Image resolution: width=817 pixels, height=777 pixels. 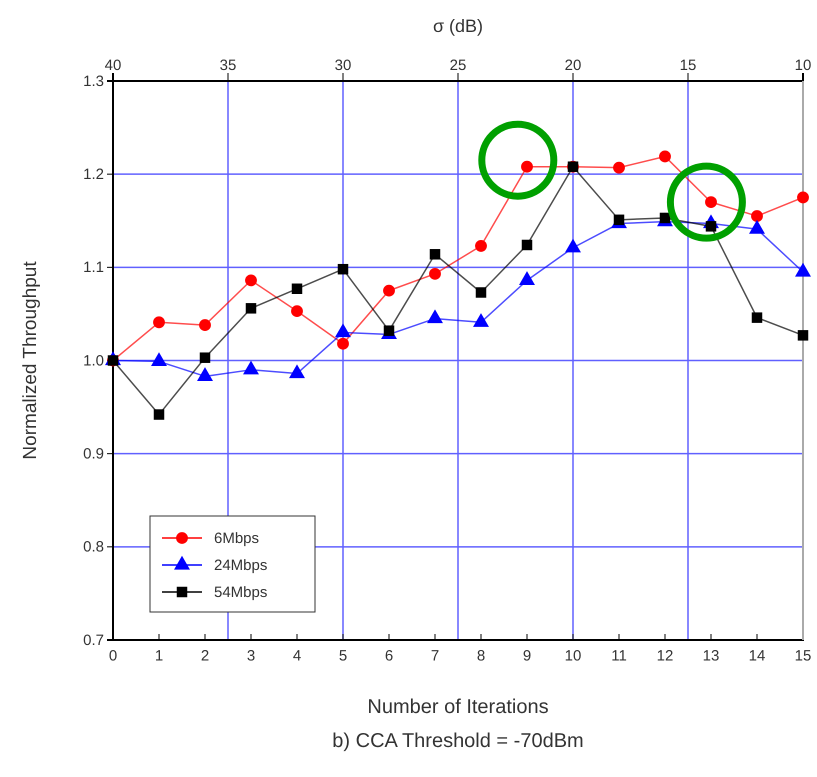 I want to click on legend-label: 6Mbps, so click(x=237, y=538).